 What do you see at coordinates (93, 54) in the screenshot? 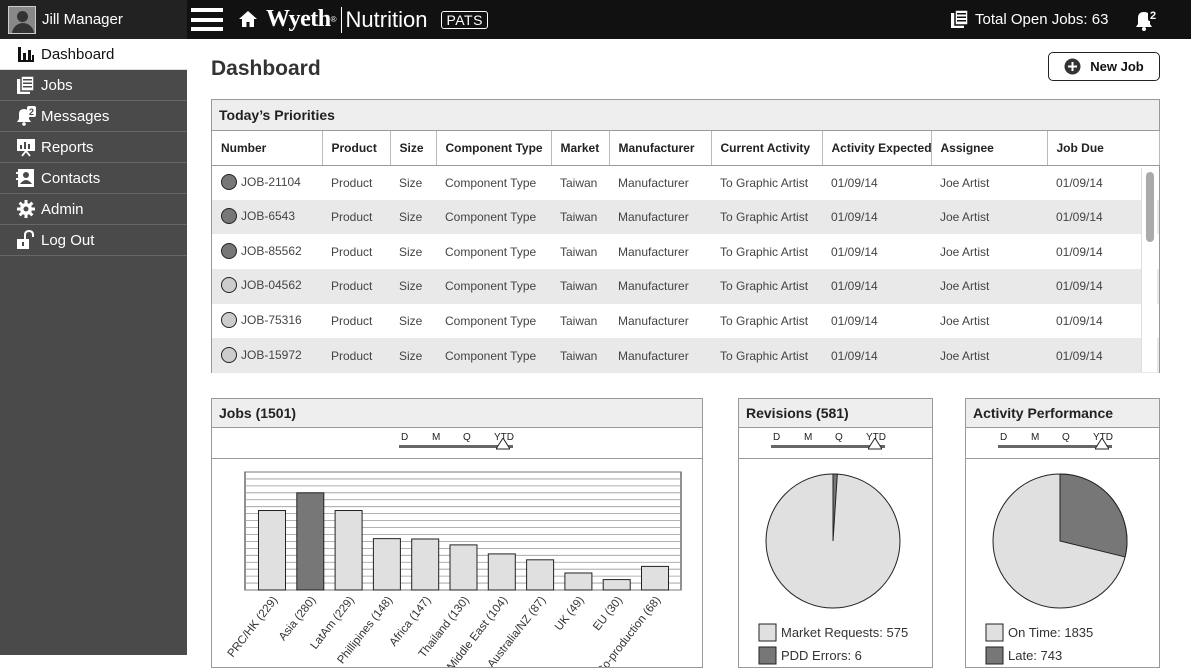
I see `sidebar-item-dashboard: Dashboard` at bounding box center [93, 54].